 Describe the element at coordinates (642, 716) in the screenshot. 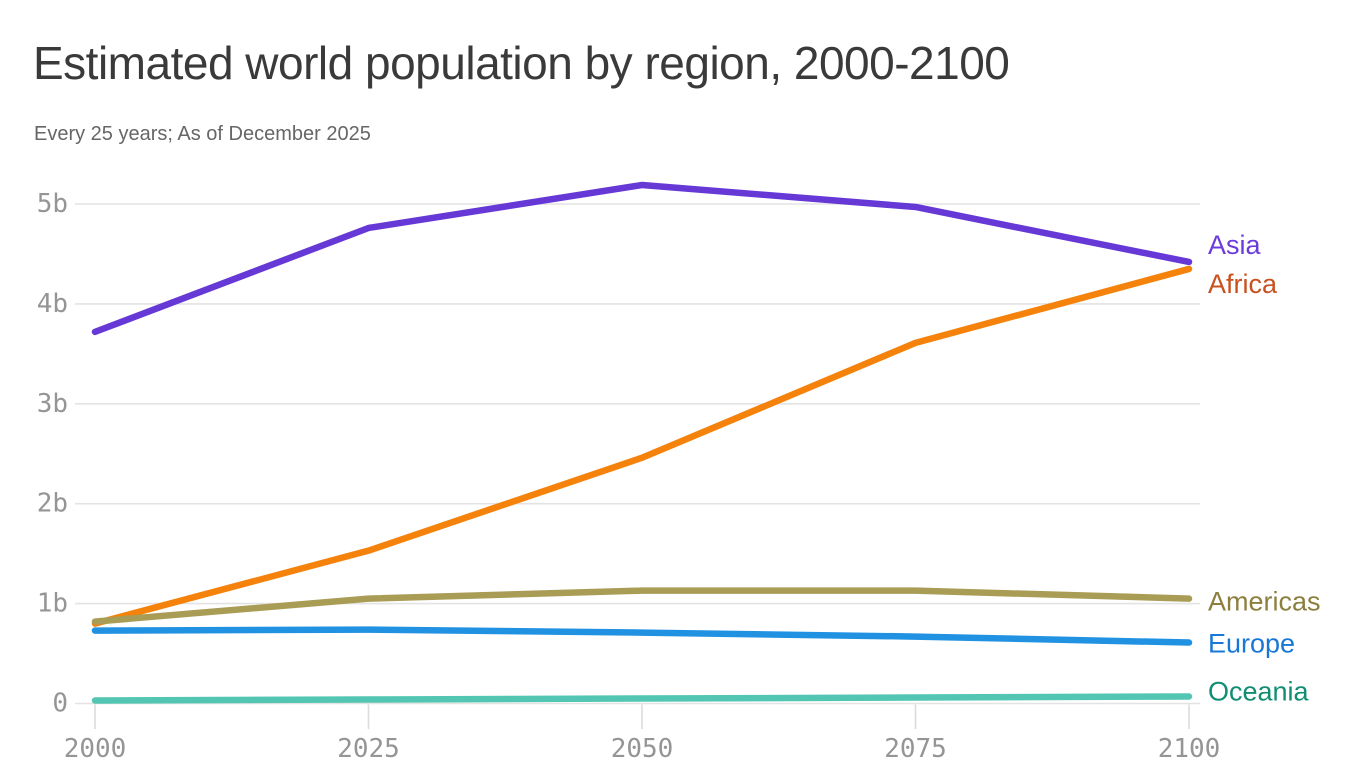

I see `x-axis-ticks` at that location.